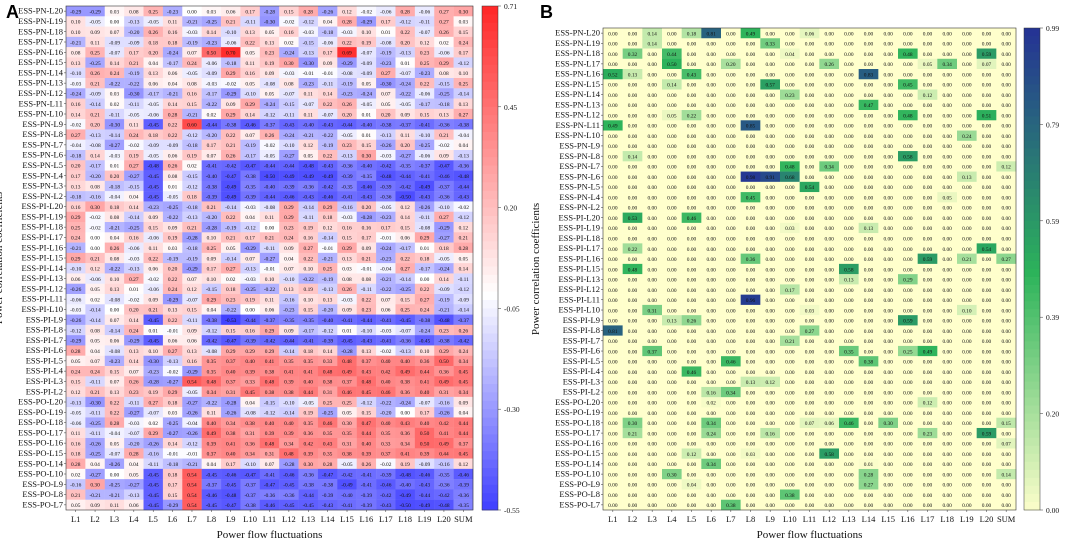  I want to click on a-cell-label: -0.21, so click(115, 228).